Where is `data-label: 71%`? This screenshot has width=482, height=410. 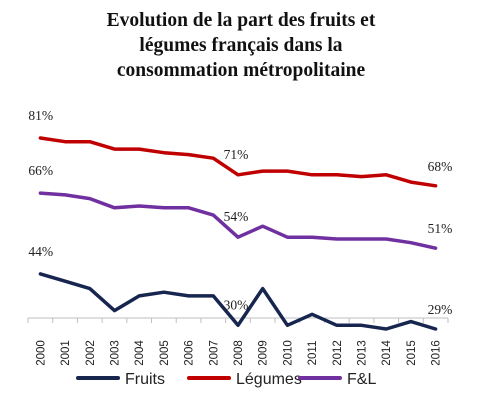 data-label: 71% is located at coordinates (236, 154).